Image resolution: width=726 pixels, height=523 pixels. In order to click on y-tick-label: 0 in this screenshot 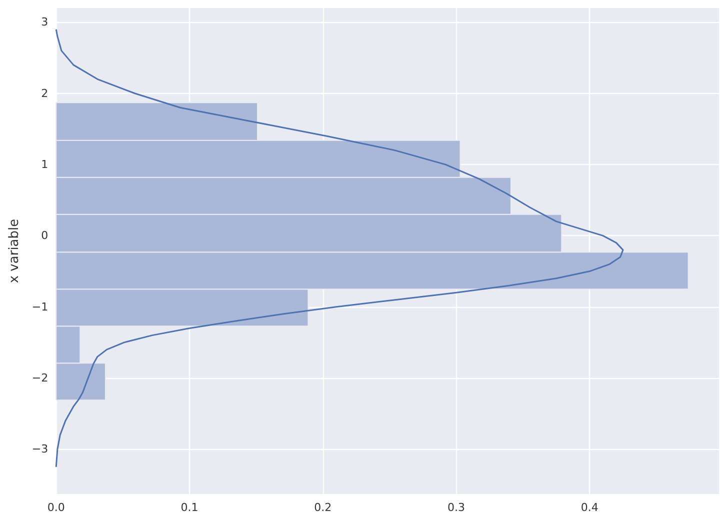, I will do `click(44, 235)`.